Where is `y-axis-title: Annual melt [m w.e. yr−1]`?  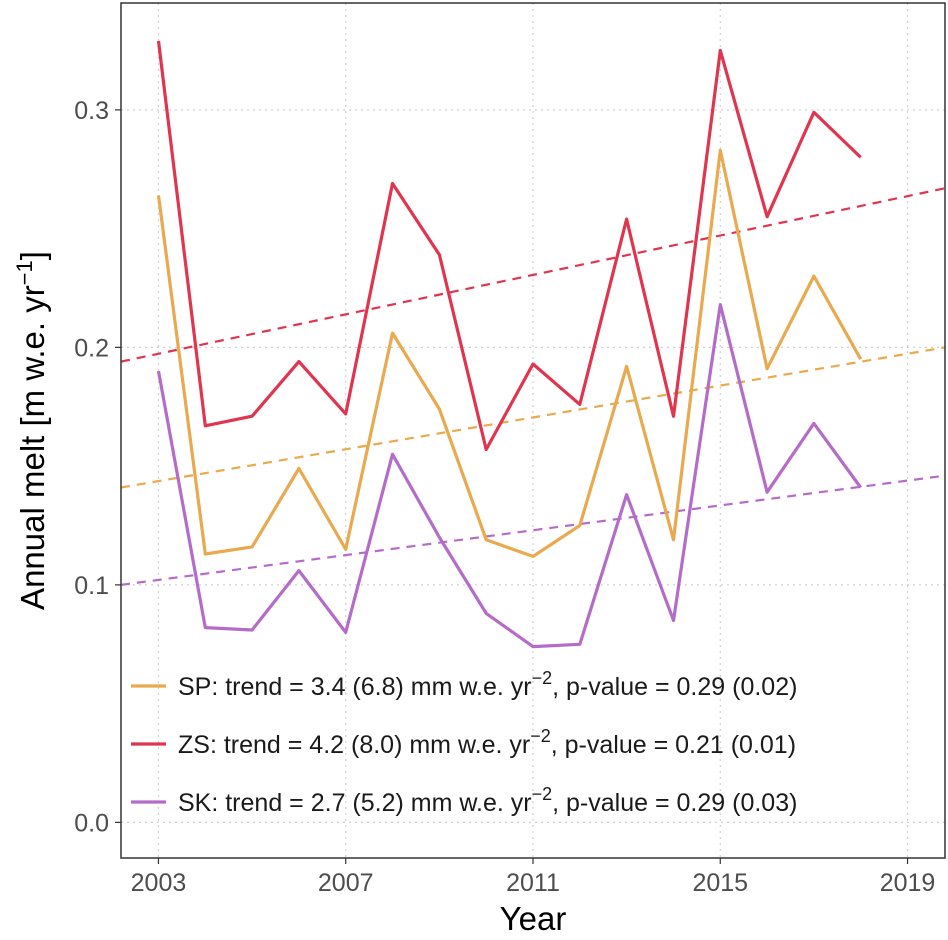
y-axis-title: Annual melt [m w.e. yr−1] is located at coordinates (31, 430).